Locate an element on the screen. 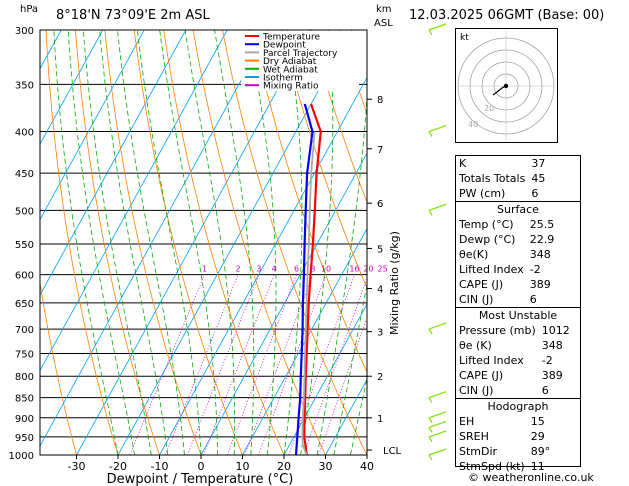  pressure-tick-label: 650 is located at coordinates (24, 304).